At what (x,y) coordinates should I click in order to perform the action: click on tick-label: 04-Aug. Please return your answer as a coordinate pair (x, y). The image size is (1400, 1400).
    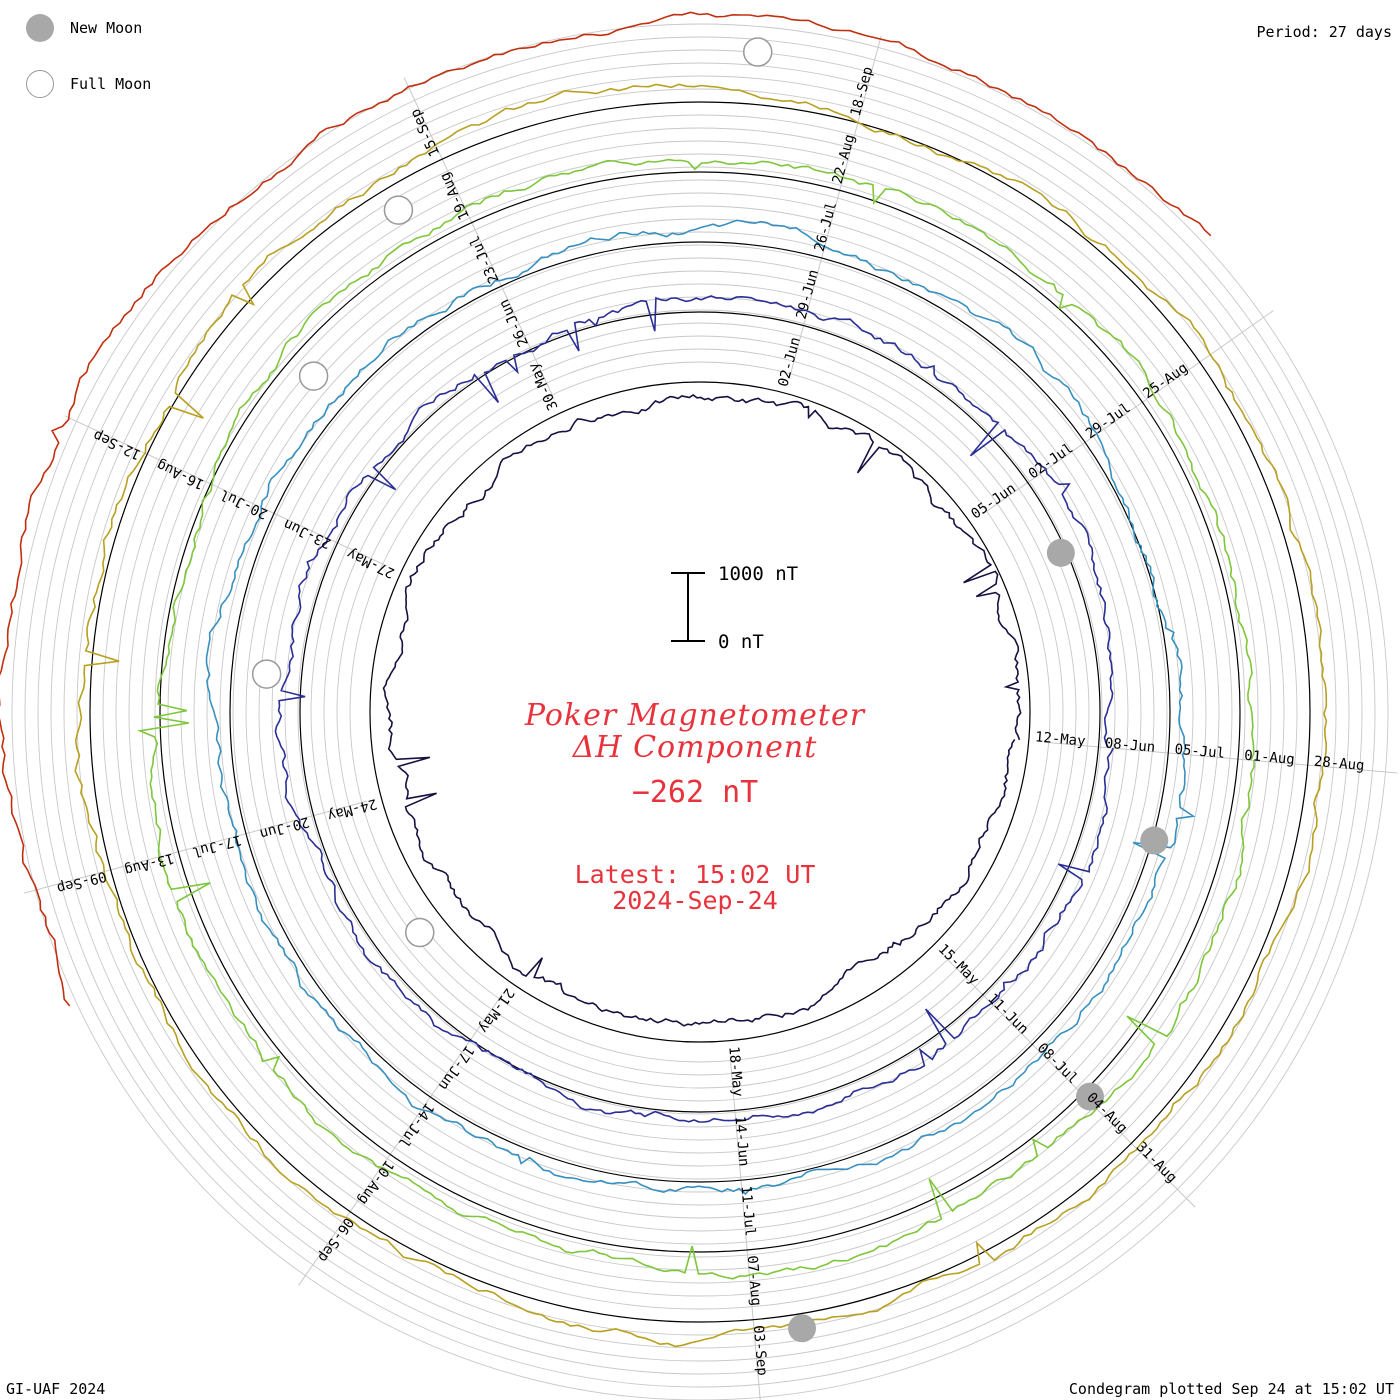
    Looking at the image, I should click on (1106, 1113).